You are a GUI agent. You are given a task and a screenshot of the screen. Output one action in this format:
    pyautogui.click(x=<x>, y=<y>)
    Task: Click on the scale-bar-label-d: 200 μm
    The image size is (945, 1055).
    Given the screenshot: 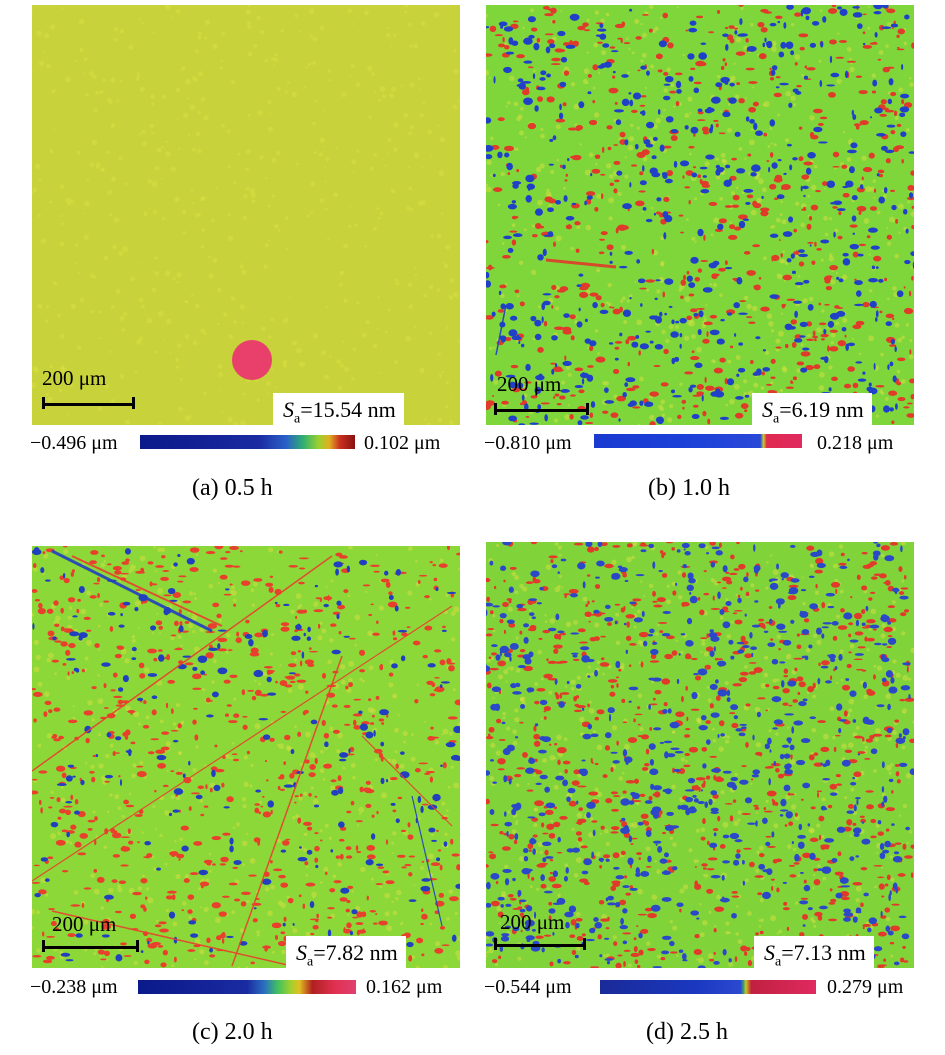 What is the action you would take?
    pyautogui.click(x=532, y=922)
    